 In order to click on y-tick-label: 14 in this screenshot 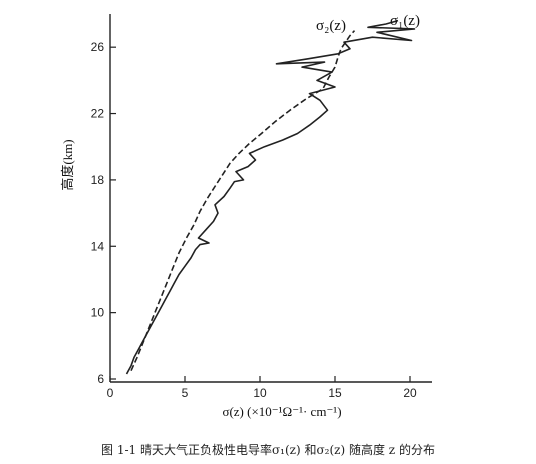, I will do `click(98, 246)`.